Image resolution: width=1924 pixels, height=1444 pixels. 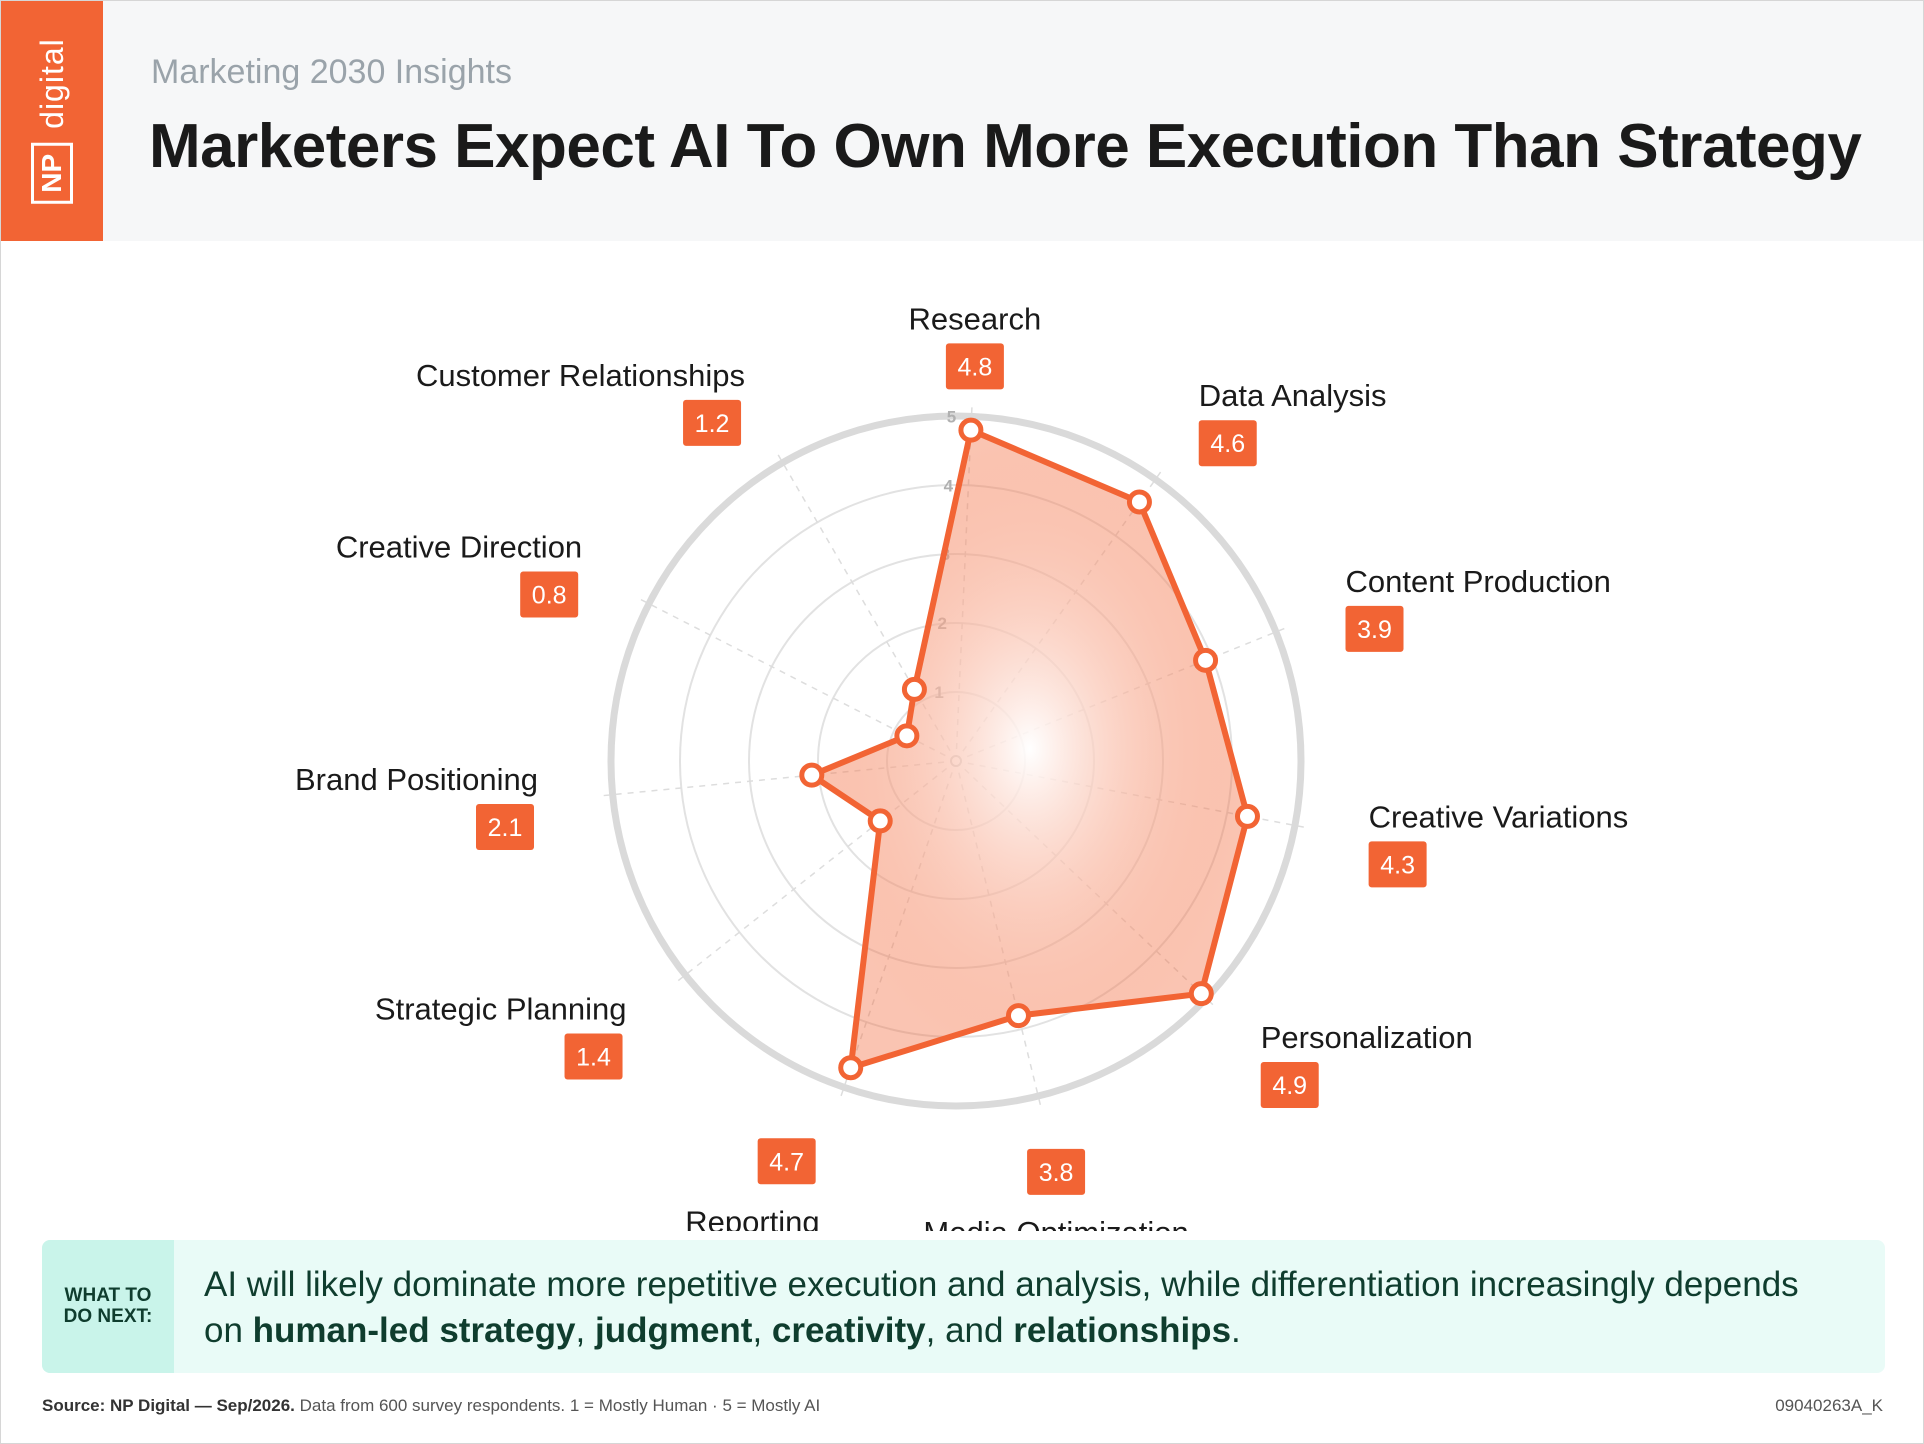 I want to click on value-label-personalization: 4.9, so click(x=1289, y=1086).